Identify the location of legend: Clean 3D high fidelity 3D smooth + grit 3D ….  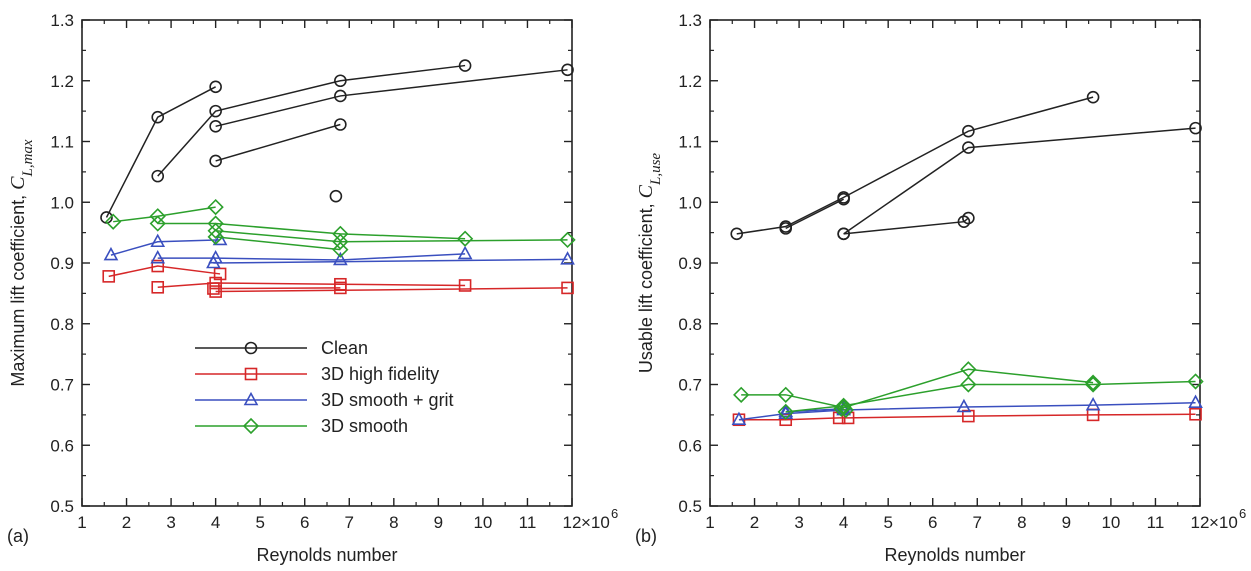
(324, 387).